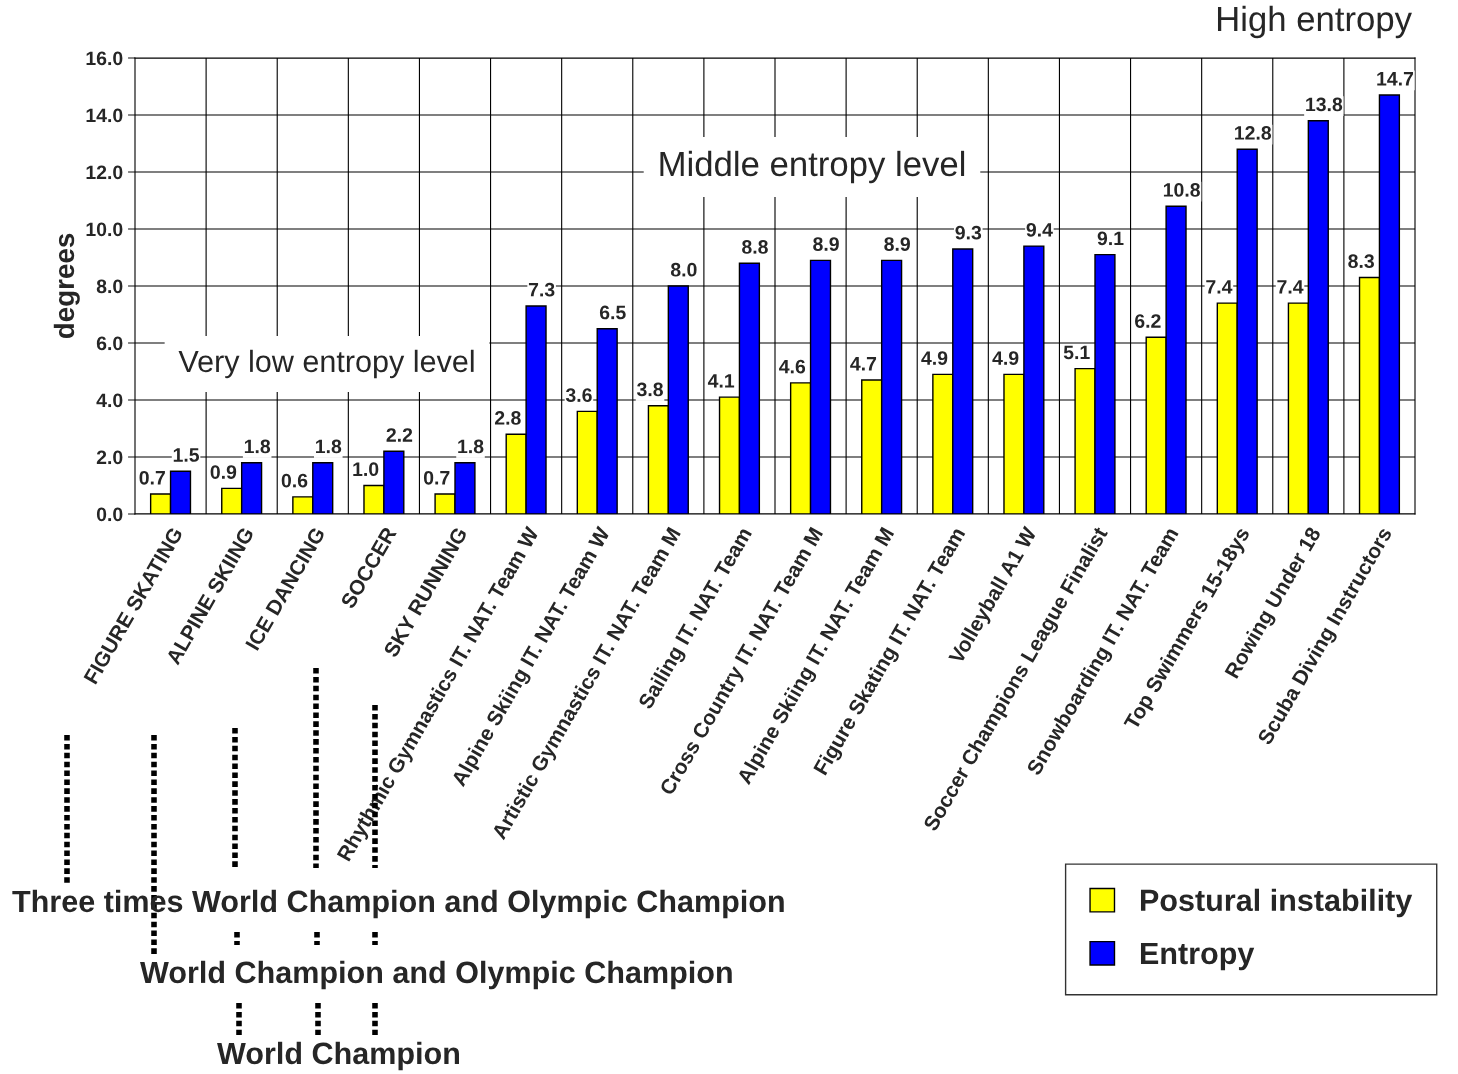  Describe the element at coordinates (104, 115) in the screenshot. I see `y-tick-label: 14.0` at that location.